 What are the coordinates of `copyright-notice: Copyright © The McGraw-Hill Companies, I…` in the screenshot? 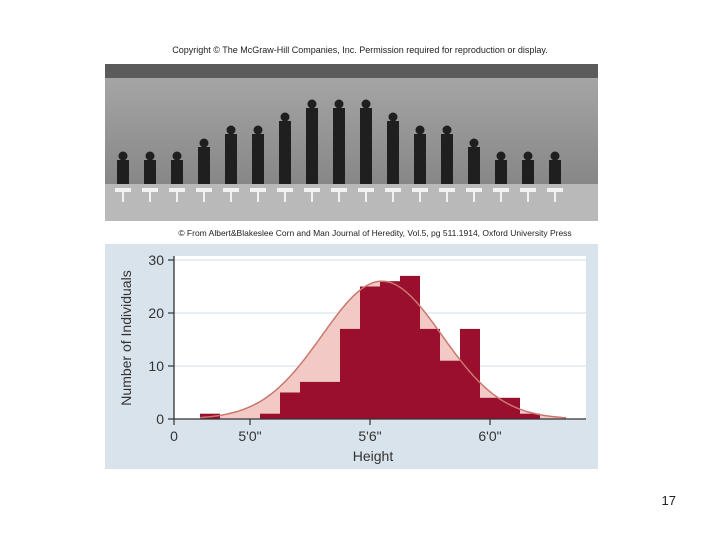 It's located at (360, 50).